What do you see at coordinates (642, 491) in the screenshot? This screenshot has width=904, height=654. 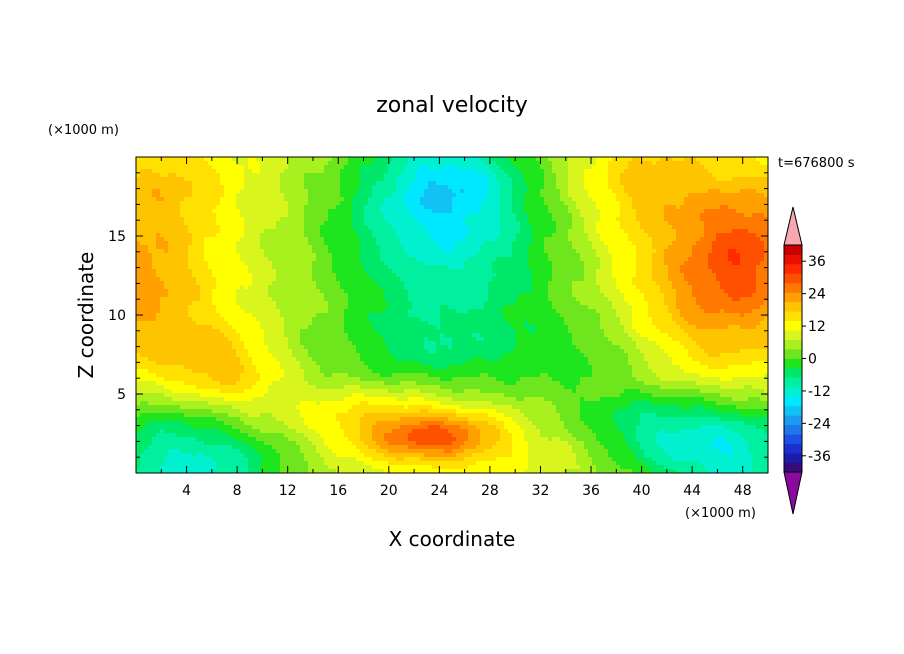 I see `x-tick-label: 40` at bounding box center [642, 491].